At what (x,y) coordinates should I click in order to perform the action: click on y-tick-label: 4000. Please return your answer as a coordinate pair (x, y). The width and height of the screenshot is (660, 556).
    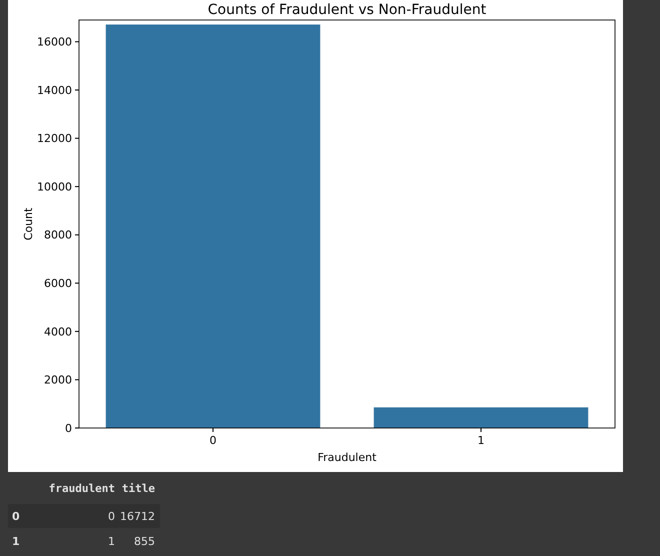
    Looking at the image, I should click on (58, 331).